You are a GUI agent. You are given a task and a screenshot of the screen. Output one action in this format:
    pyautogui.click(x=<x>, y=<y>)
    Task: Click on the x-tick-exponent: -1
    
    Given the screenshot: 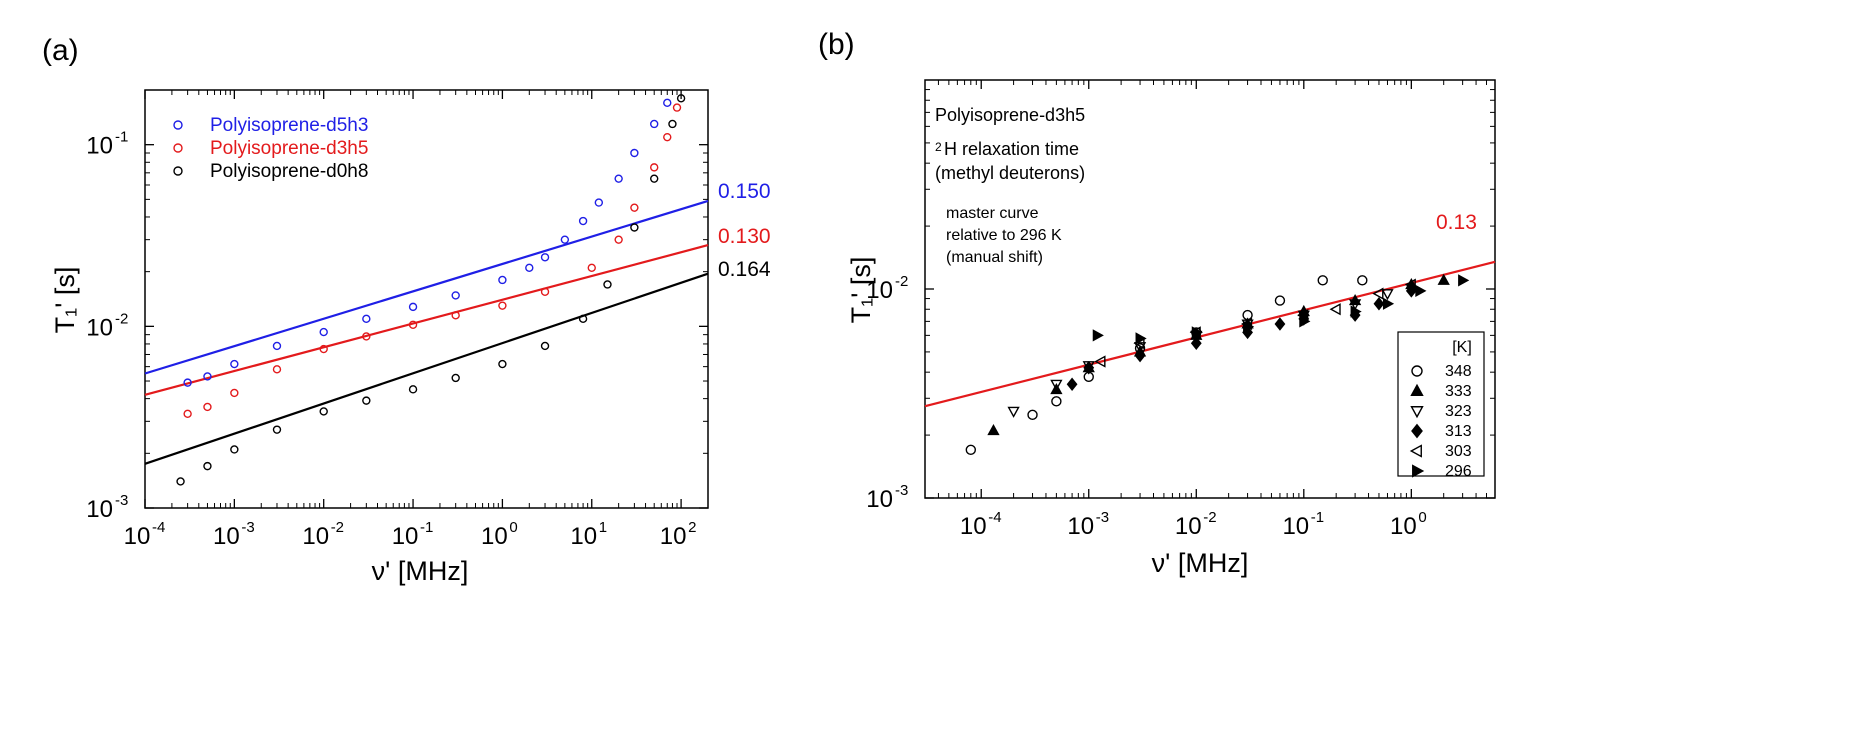 What is the action you would take?
    pyautogui.click(x=426, y=527)
    